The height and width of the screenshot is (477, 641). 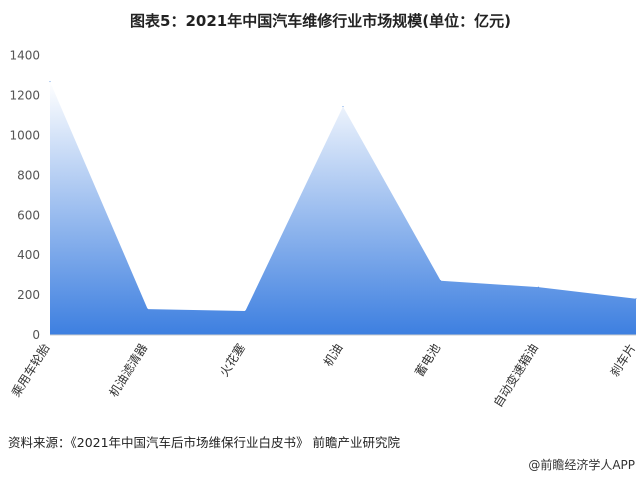 What do you see at coordinates (24, 96) in the screenshot?
I see `y-tick-label: 1200` at bounding box center [24, 96].